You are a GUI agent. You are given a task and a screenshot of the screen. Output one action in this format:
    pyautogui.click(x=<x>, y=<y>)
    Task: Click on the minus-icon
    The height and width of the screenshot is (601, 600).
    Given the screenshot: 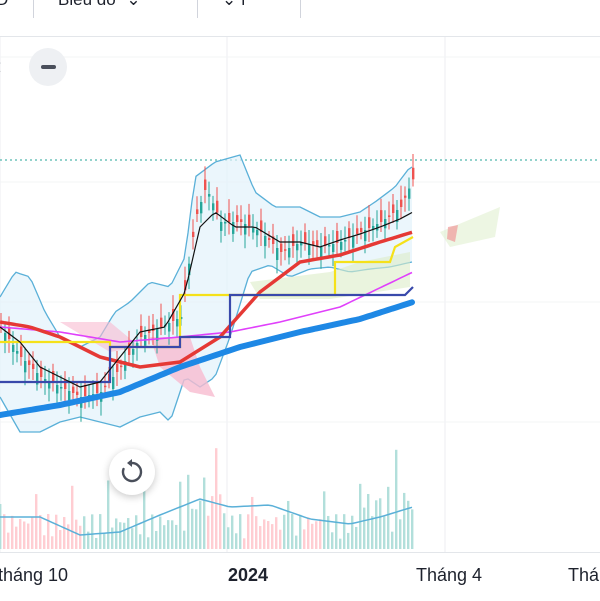 What is the action you would take?
    pyautogui.click(x=48, y=67)
    